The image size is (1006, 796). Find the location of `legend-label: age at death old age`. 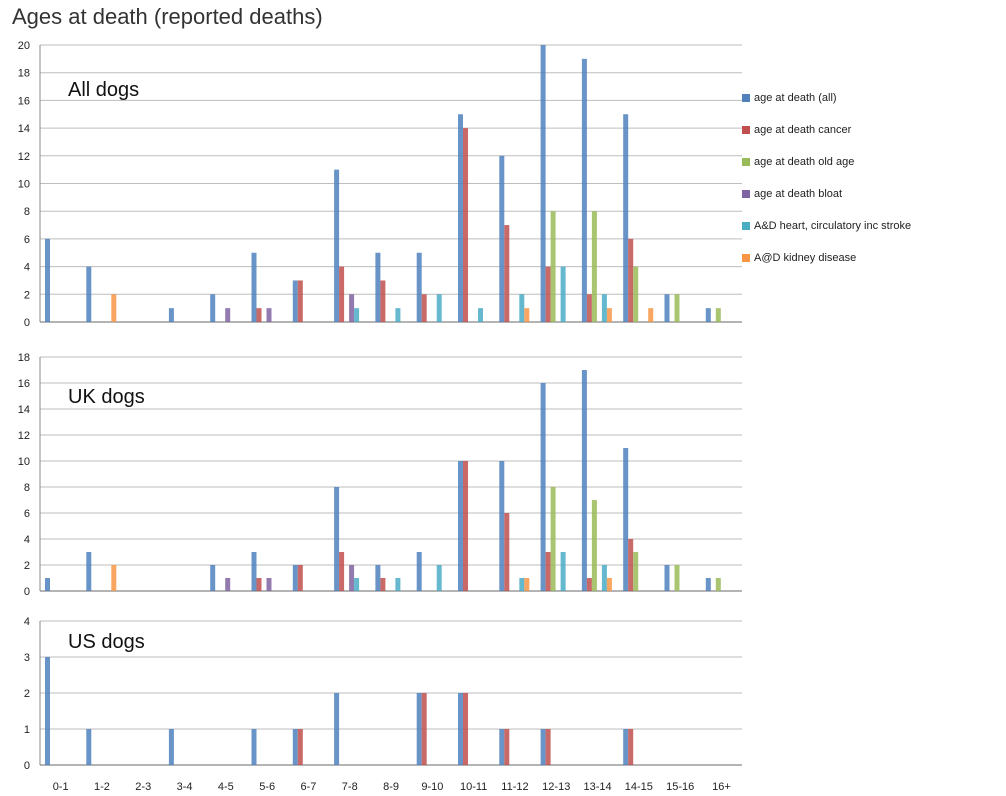

legend-label: age at death old age is located at coordinates (804, 162).